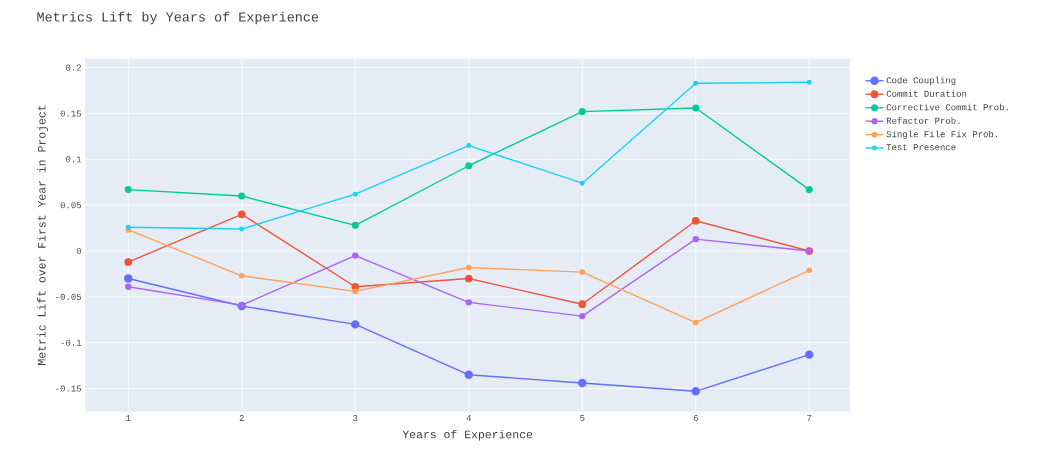  I want to click on legend-label: Test Presence, so click(921, 147).